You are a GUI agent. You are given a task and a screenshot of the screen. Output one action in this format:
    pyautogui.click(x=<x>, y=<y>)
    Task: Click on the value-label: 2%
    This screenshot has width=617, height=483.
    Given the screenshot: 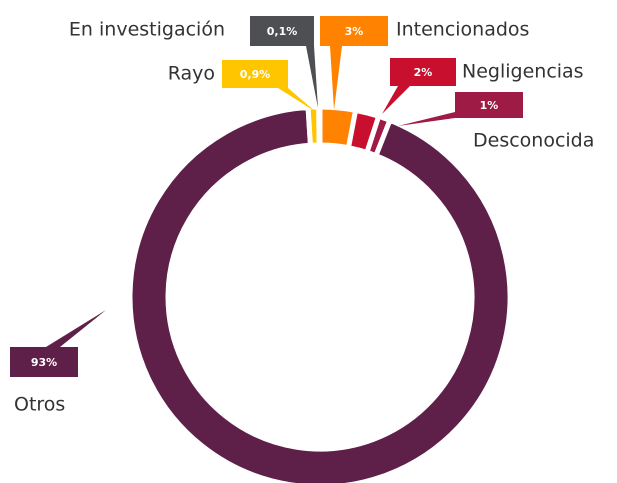 What is the action you would take?
    pyautogui.click(x=423, y=72)
    